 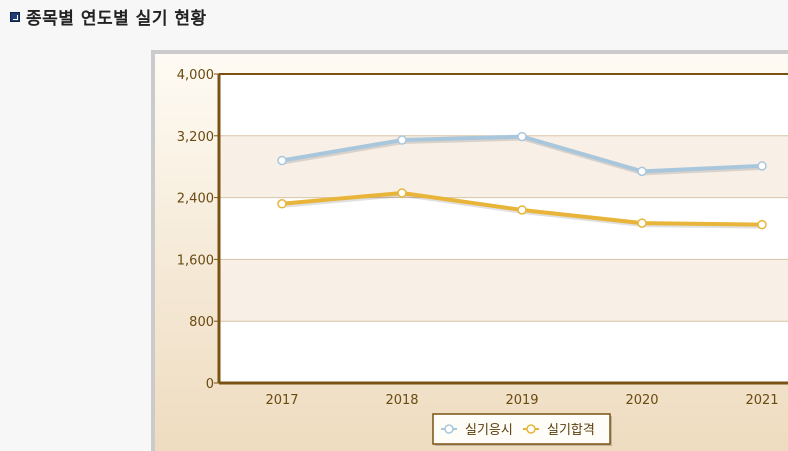 I want to click on legend: 실기응시 실기합격, so click(x=522, y=429).